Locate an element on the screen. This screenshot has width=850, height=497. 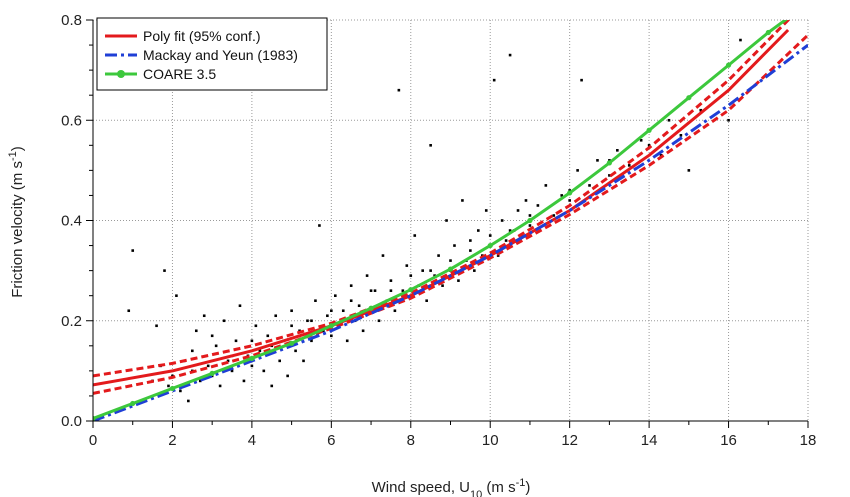
y-tick-label: 0.2 is located at coordinates (71, 321).